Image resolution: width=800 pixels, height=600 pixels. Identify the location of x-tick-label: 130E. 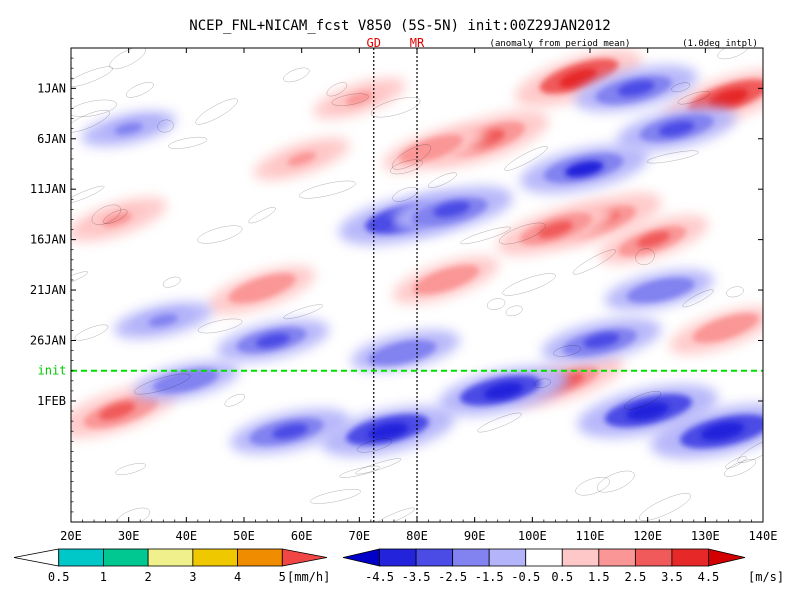
(705, 536).